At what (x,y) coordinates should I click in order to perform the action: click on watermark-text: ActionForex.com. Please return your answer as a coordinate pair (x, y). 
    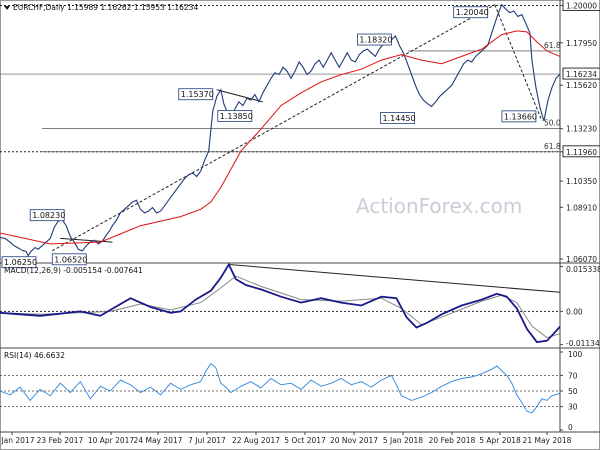
    Looking at the image, I should click on (439, 206).